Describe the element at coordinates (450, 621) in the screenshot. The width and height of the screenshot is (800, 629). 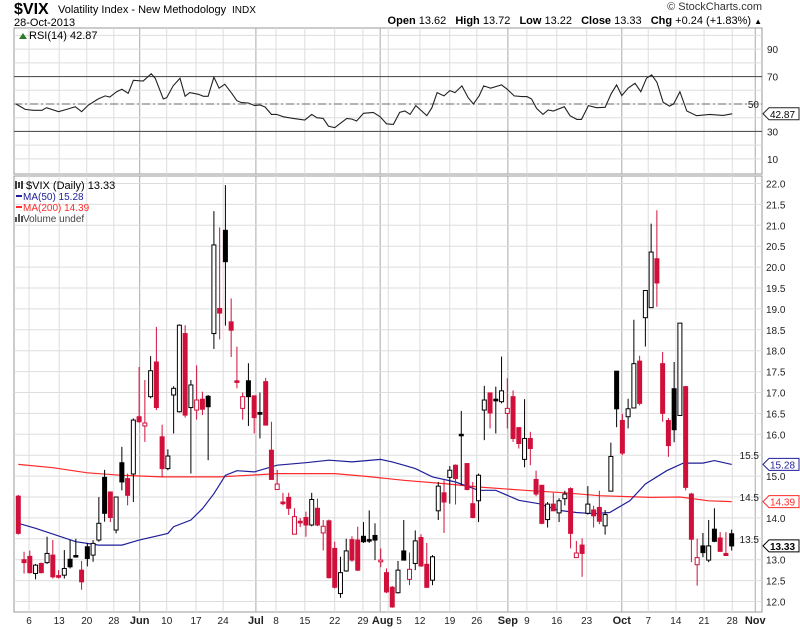
I see `x-tick-label: 19` at that location.